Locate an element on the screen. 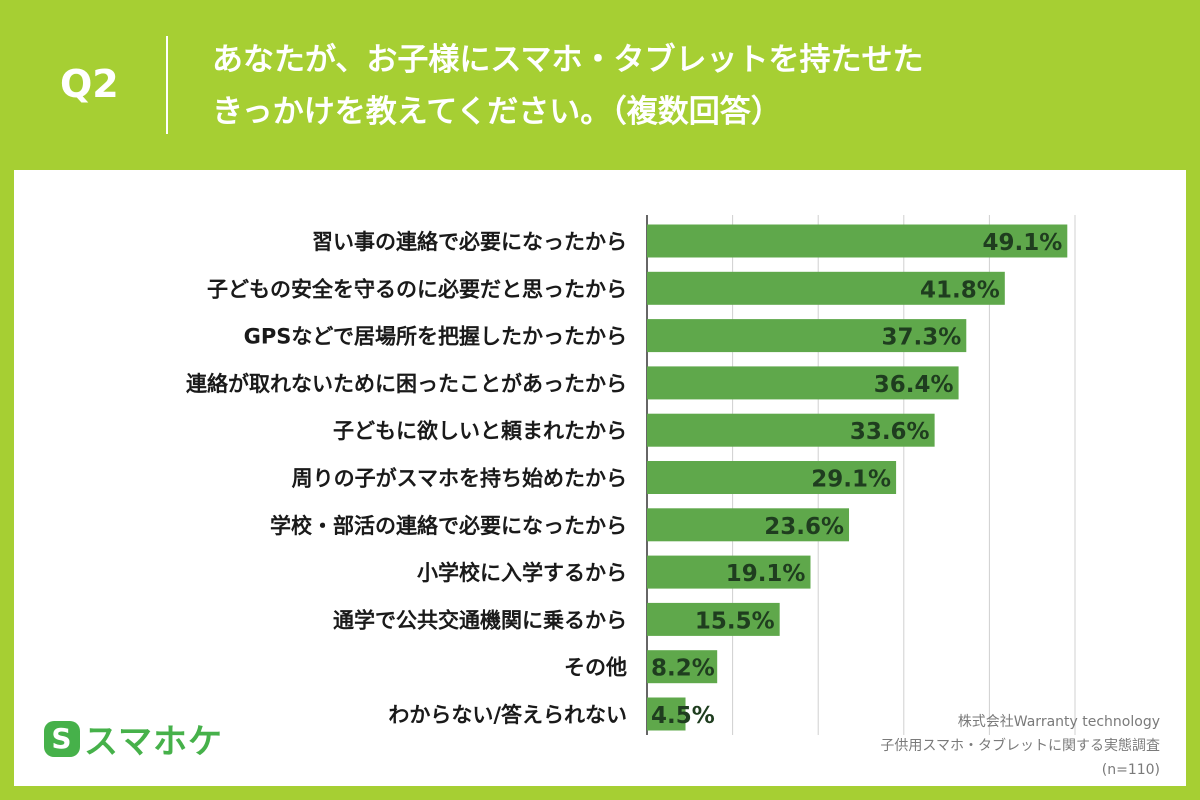 This screenshot has width=1200, height=800. value-label-4: 36.4% is located at coordinates (914, 385).